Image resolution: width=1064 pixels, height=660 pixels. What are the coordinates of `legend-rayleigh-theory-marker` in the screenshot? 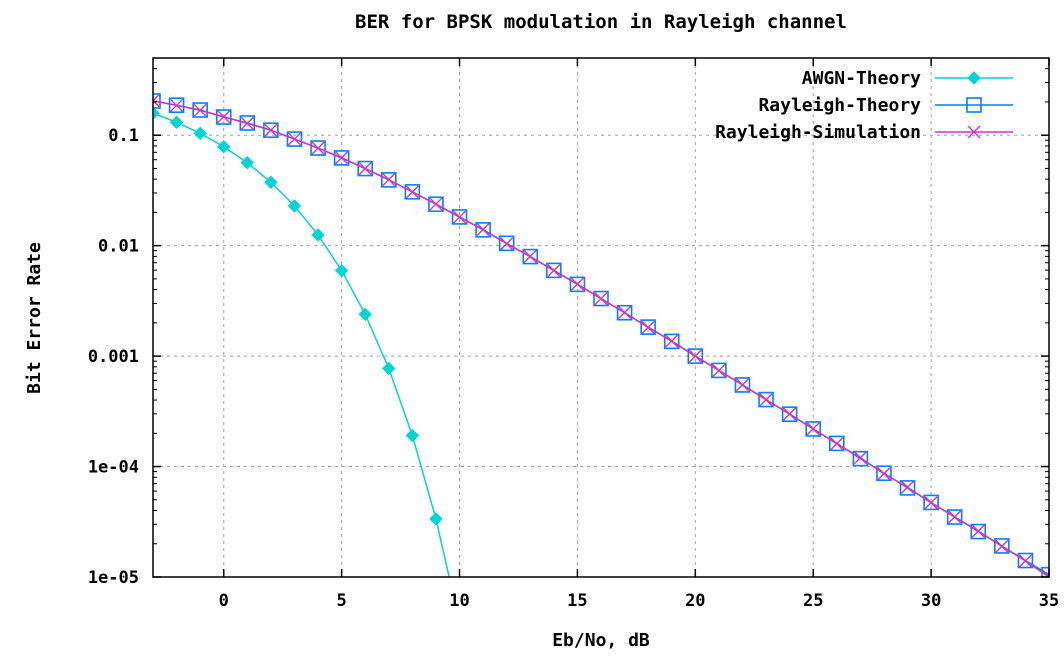 It's located at (974, 105).